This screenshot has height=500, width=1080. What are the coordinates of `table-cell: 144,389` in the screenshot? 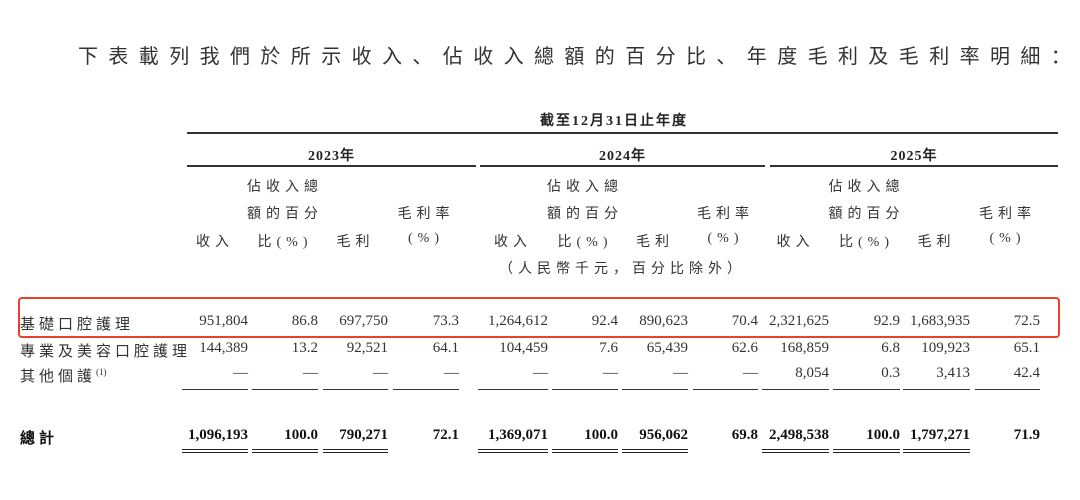 It's located at (223, 348).